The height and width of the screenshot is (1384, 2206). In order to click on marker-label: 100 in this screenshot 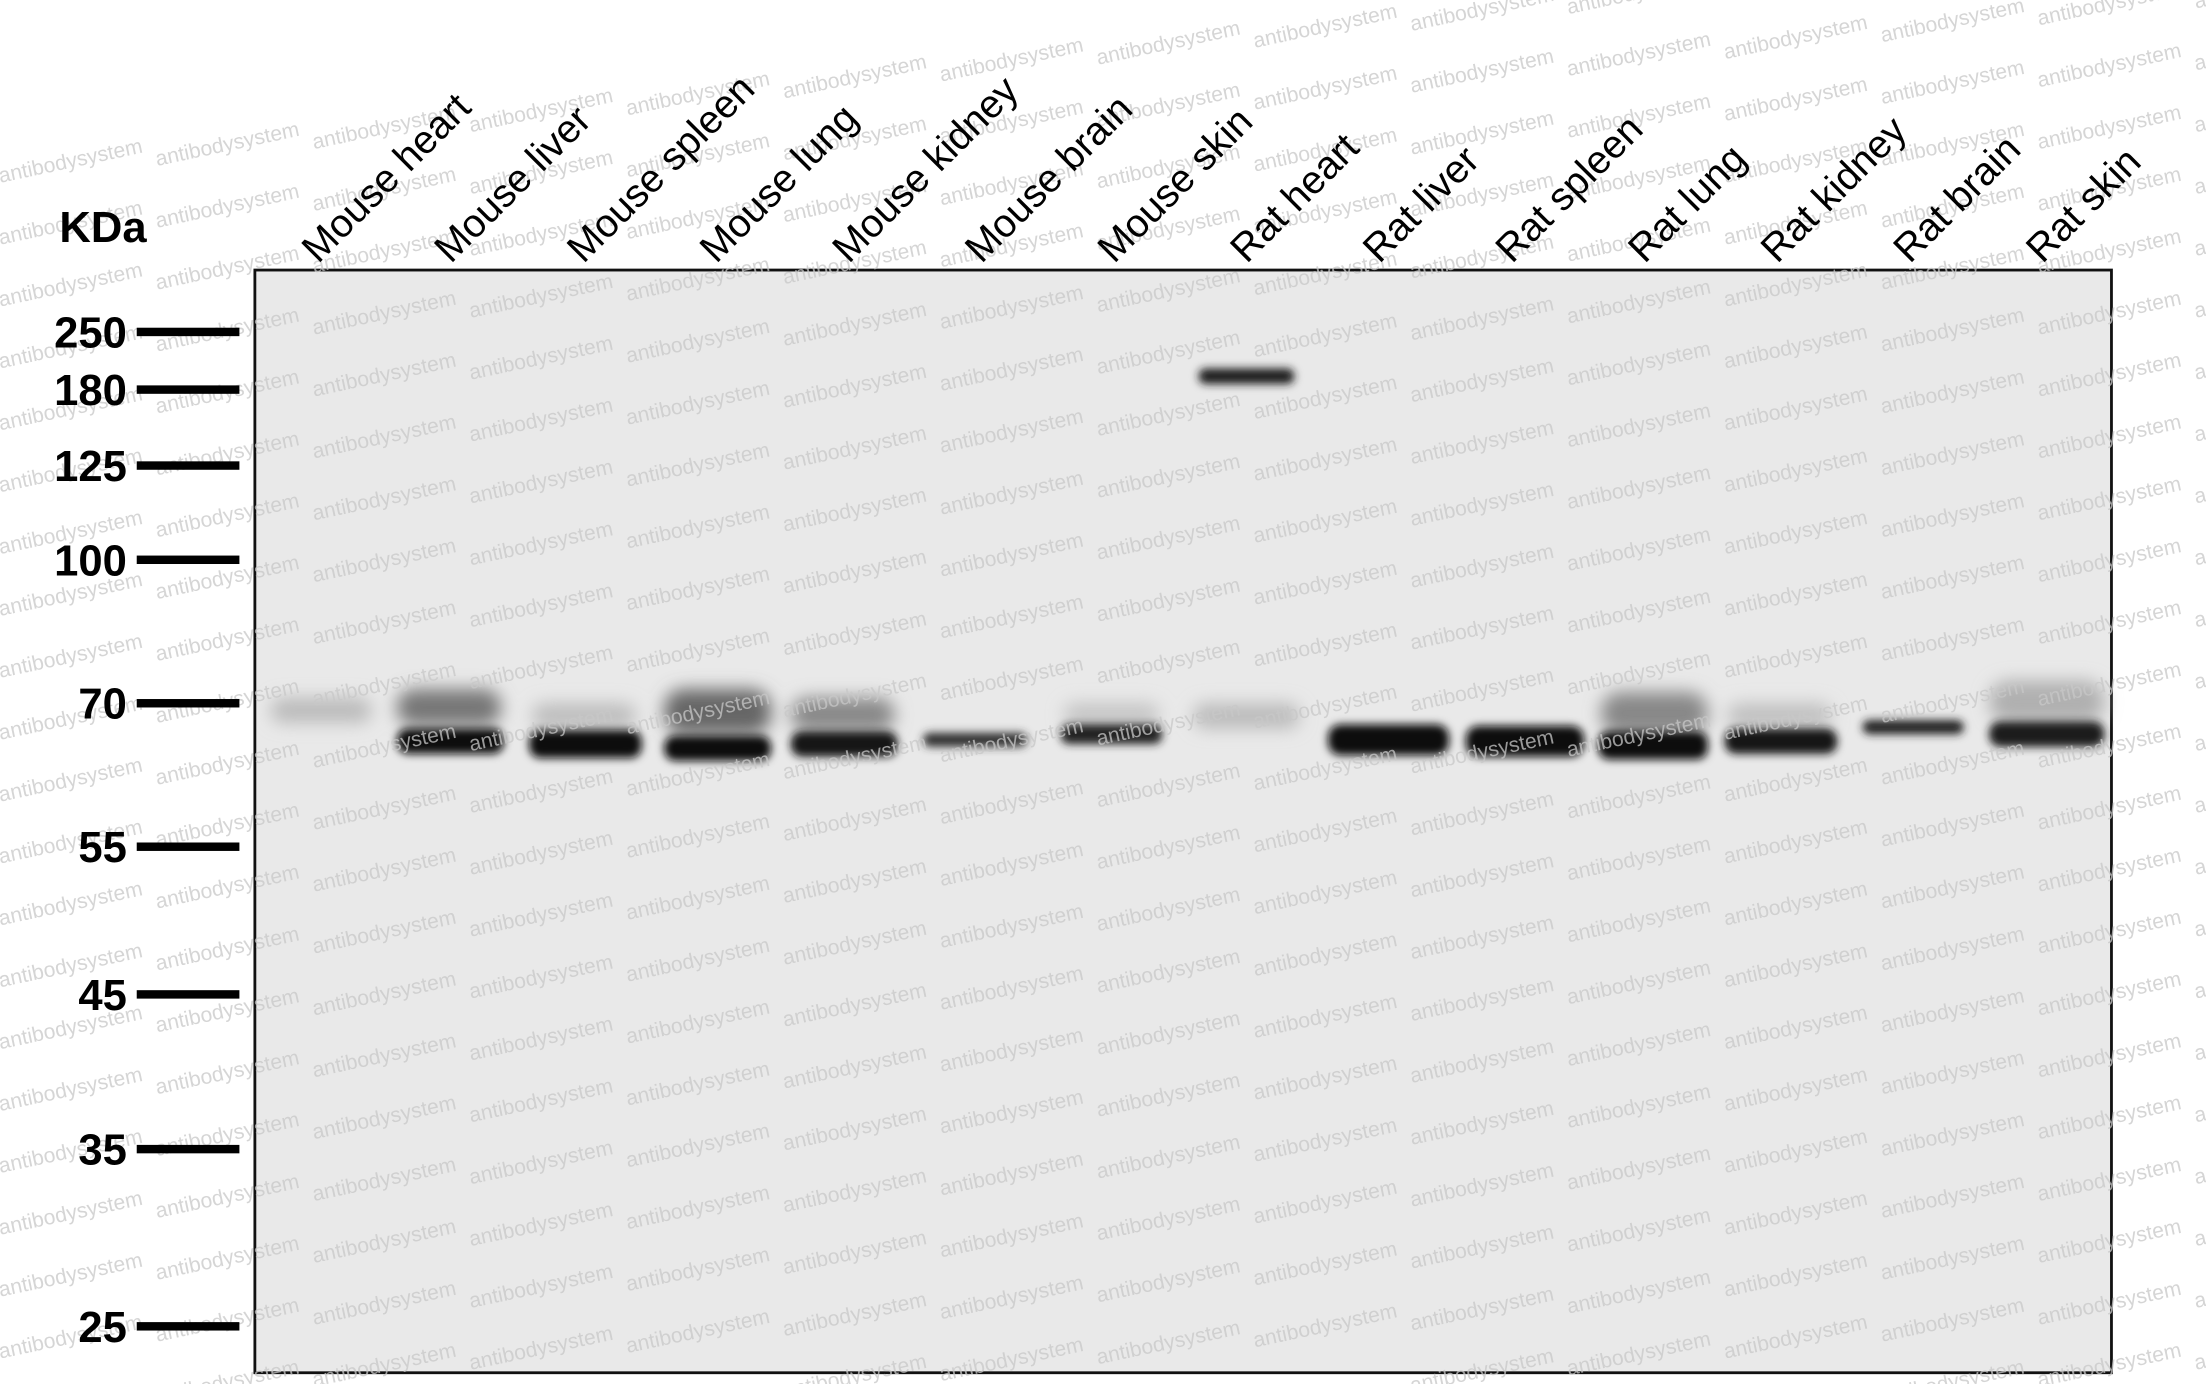, I will do `click(90, 561)`.